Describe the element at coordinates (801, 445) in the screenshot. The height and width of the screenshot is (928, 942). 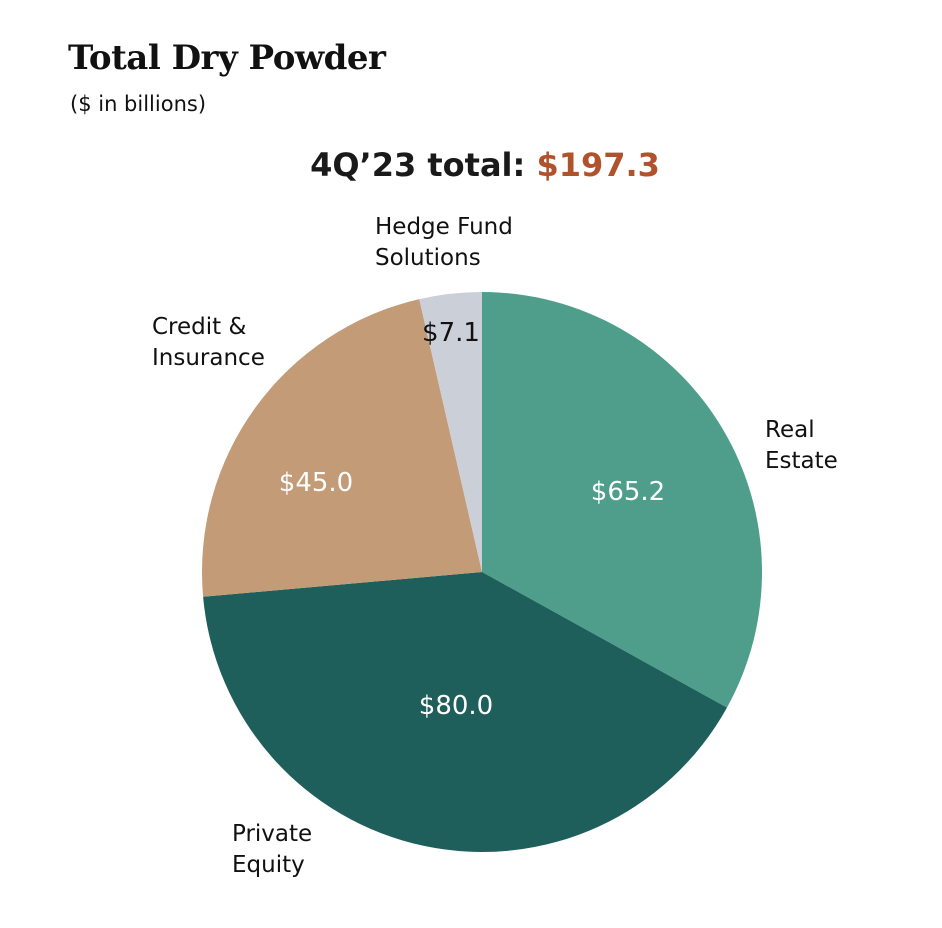
I see `category-label-real-estate: Real Estate` at that location.